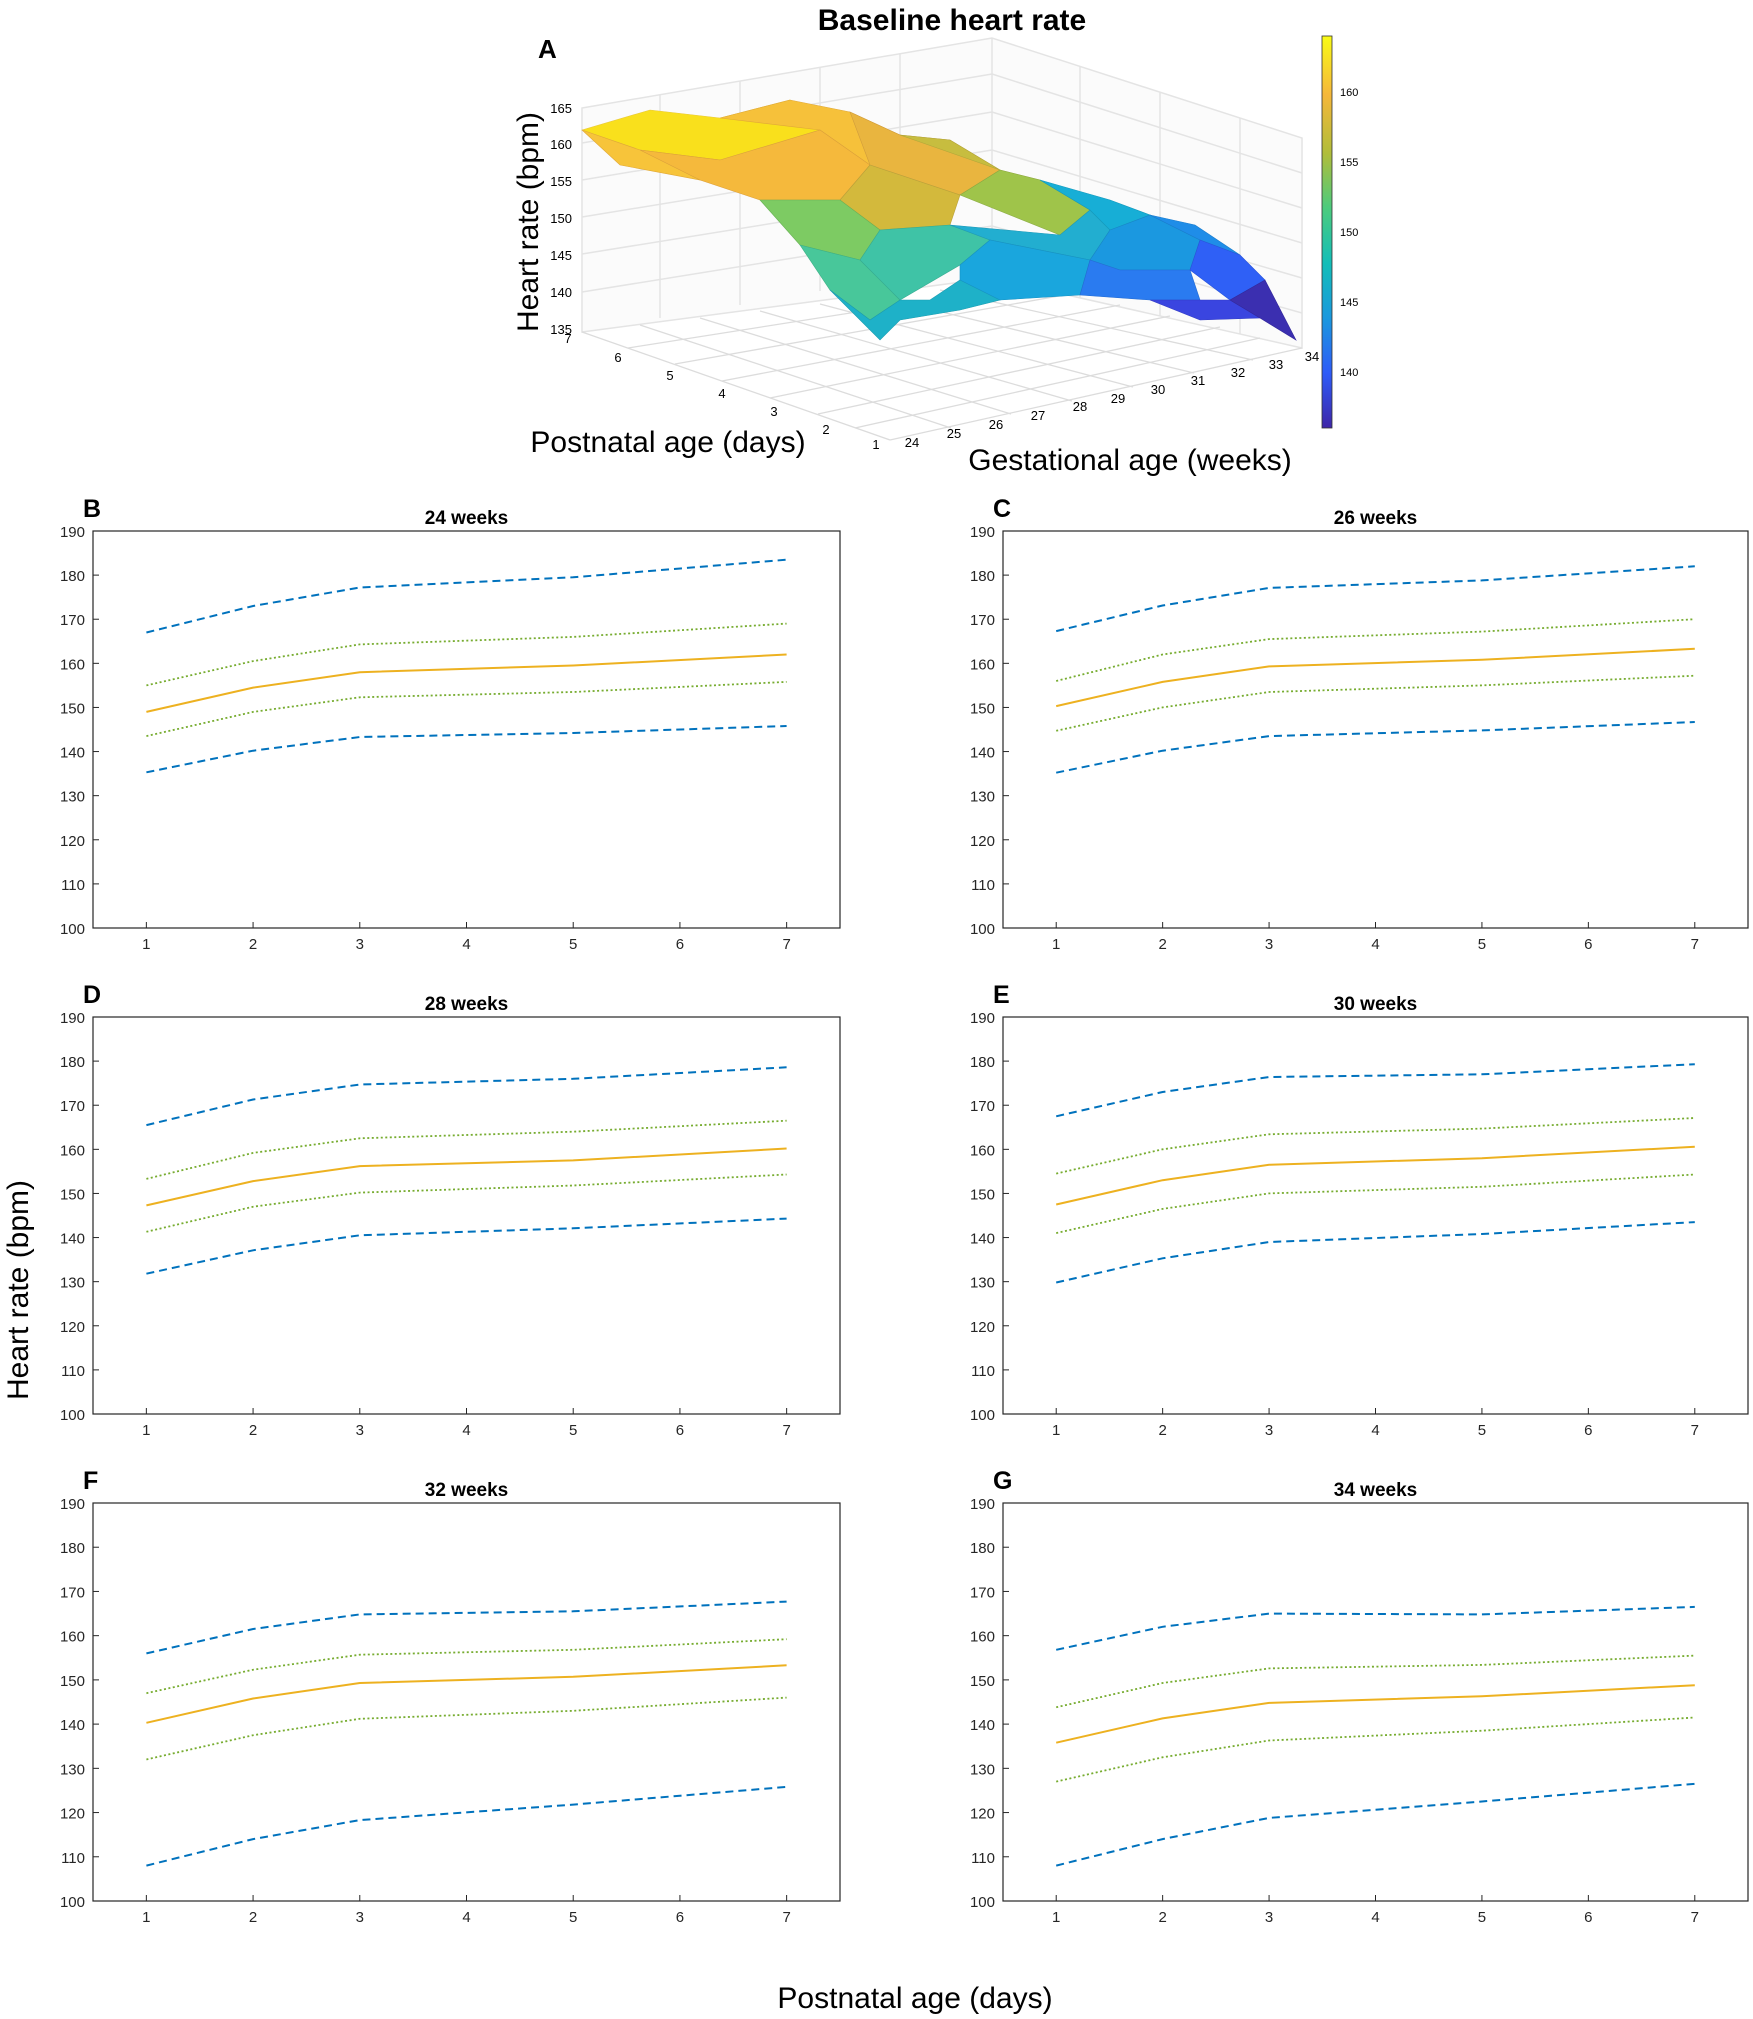  Describe the element at coordinates (466, 1917) in the screenshot. I see `x-tick-label: 4` at that location.